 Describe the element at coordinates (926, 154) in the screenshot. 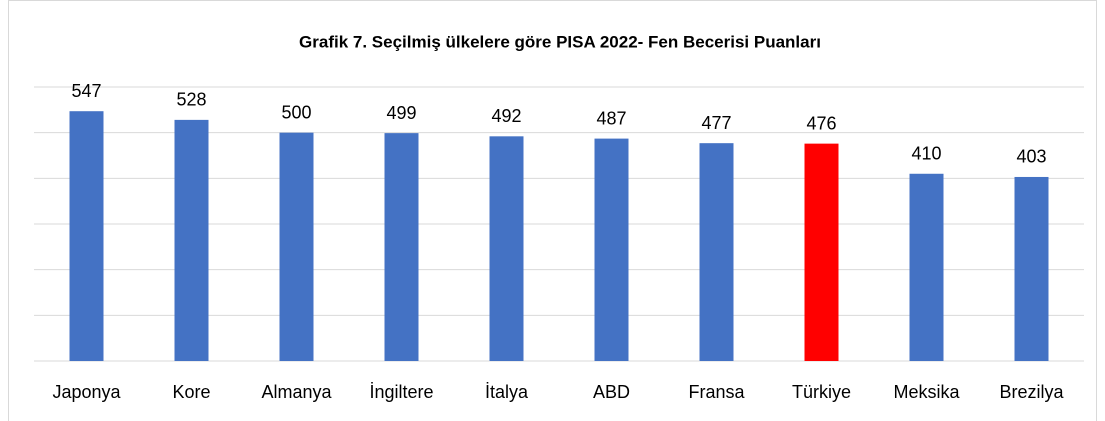

I see `value-label: 410` at that location.